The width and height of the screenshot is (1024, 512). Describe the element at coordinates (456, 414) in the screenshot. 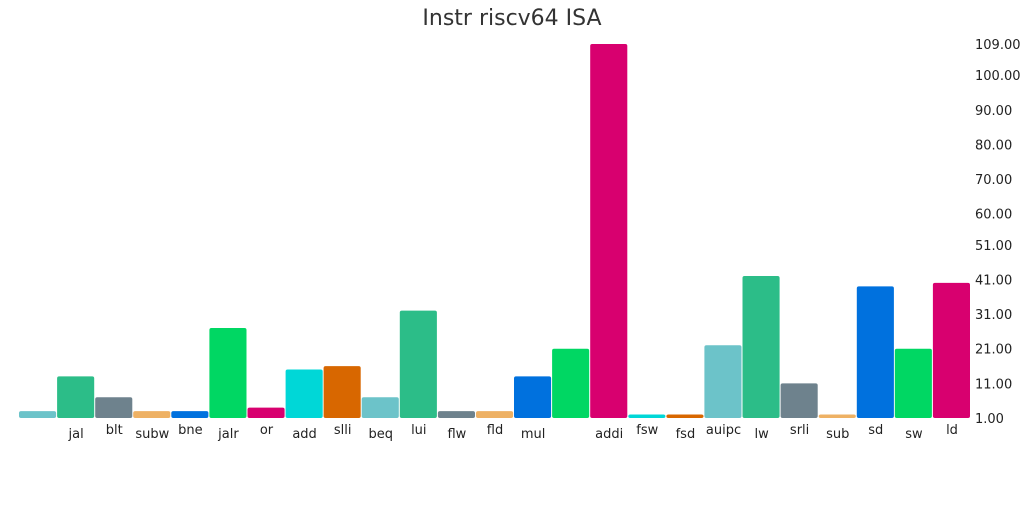

I see `bar-flw` at that location.